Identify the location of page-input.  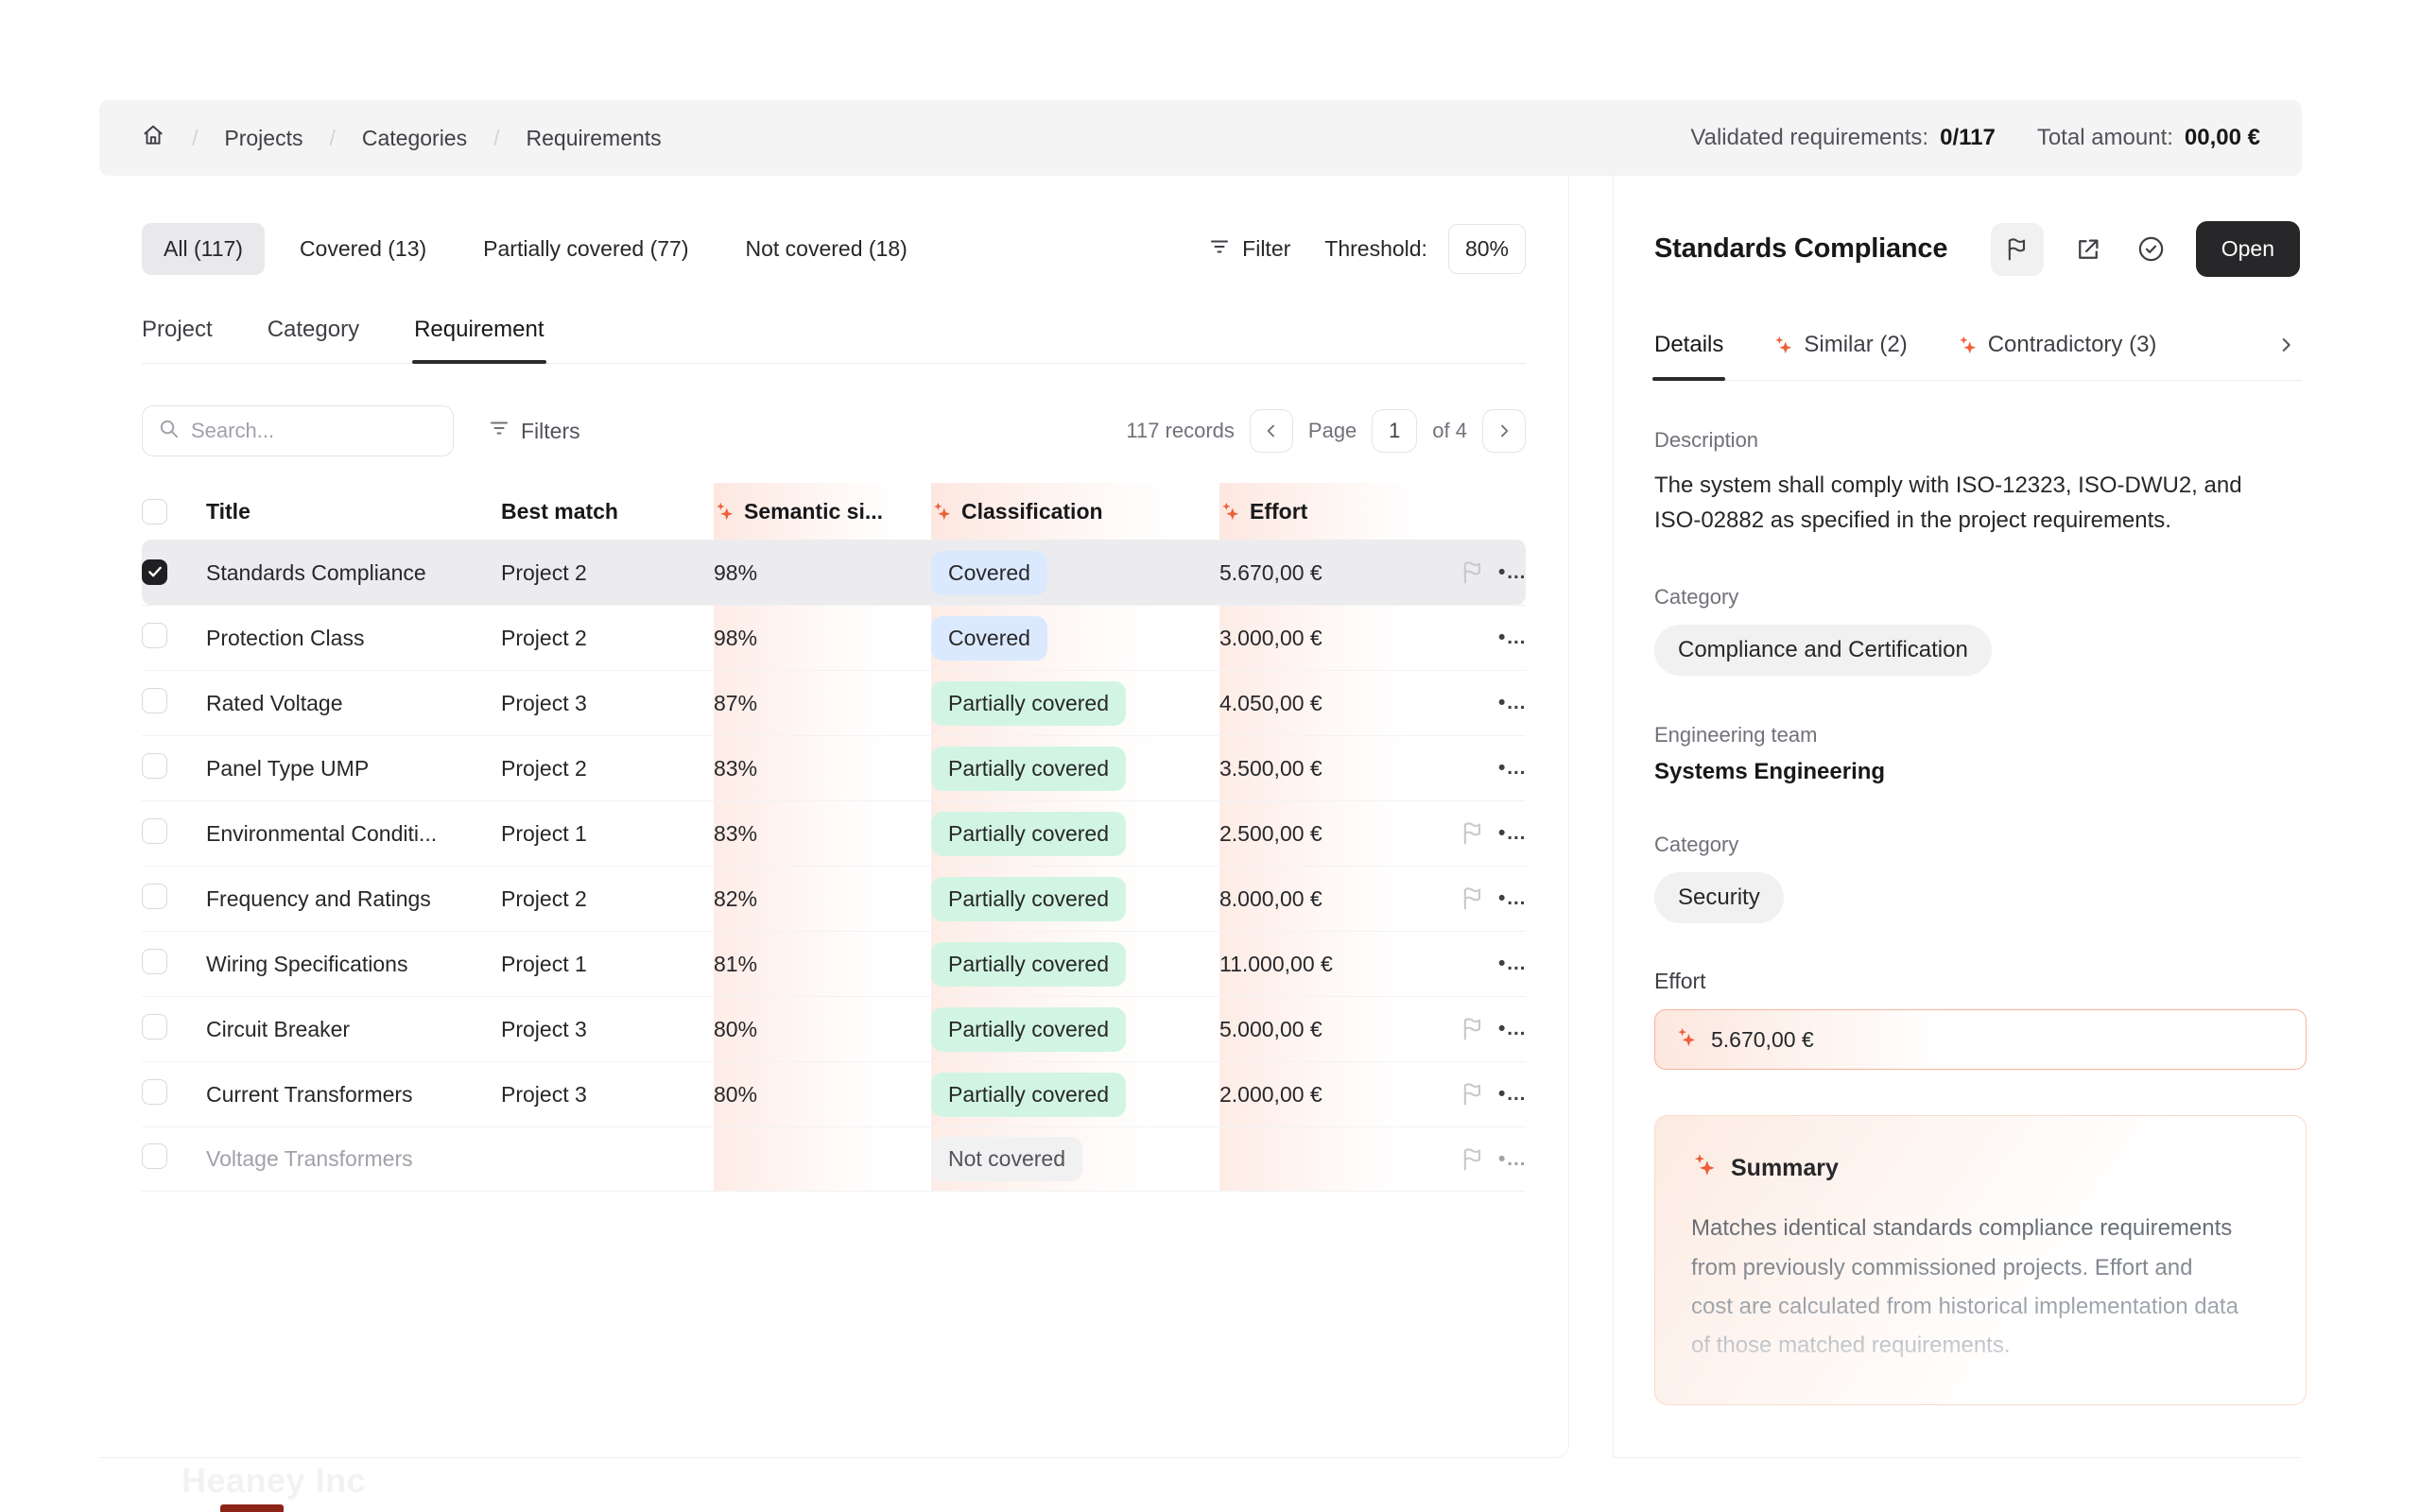
(1395, 431).